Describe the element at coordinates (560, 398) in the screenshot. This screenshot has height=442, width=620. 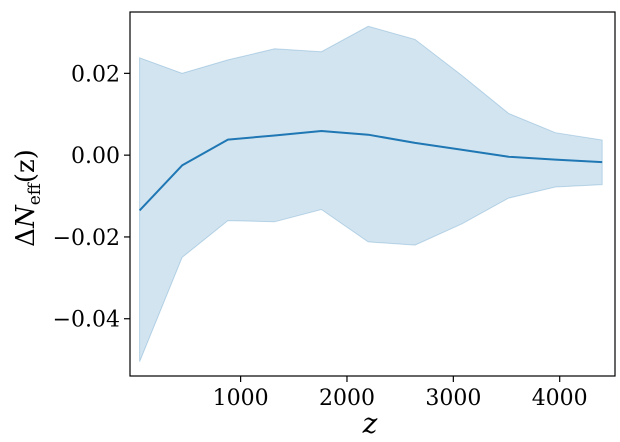
I see `x-tick-label: 4000` at that location.